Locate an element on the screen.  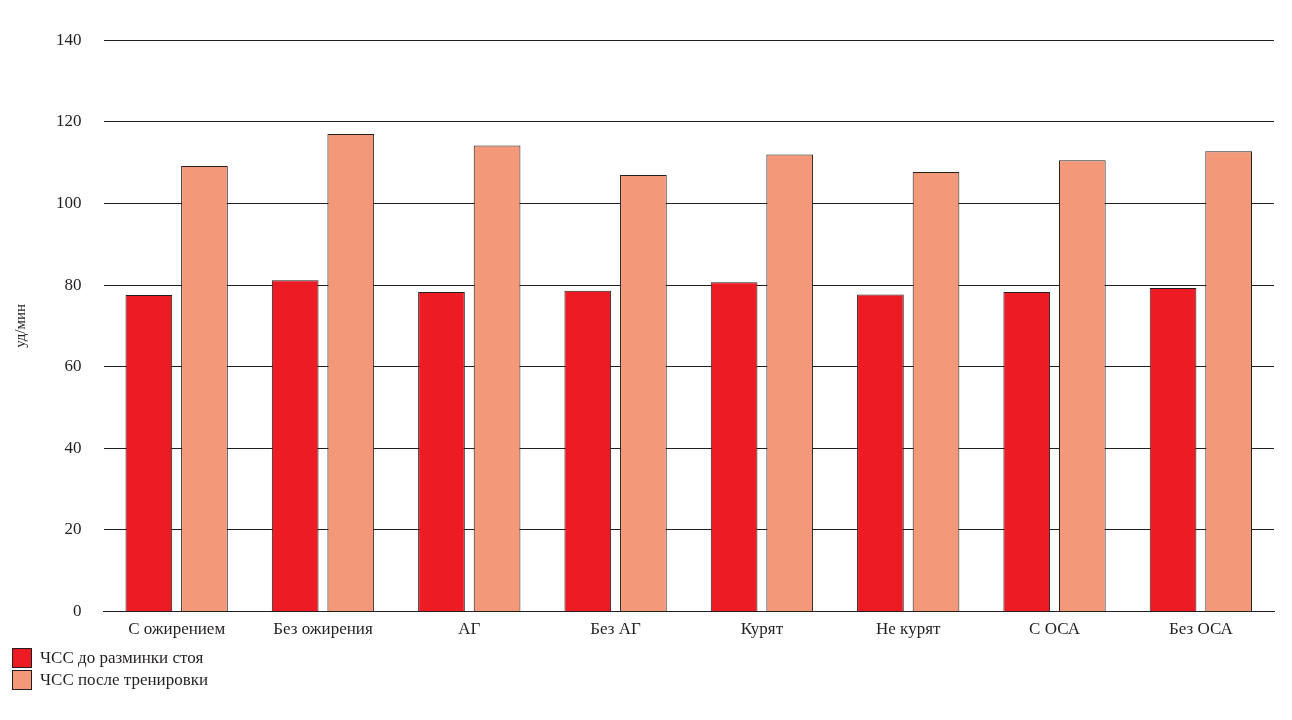
x-tick-label: Без ожирения is located at coordinates (323, 629).